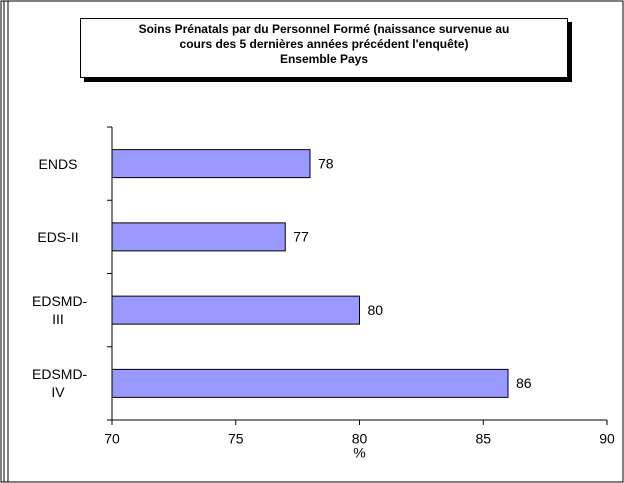 This screenshot has width=624, height=483. What do you see at coordinates (60, 310) in the screenshot?
I see `y-tick-label: EDSMD-III` at bounding box center [60, 310].